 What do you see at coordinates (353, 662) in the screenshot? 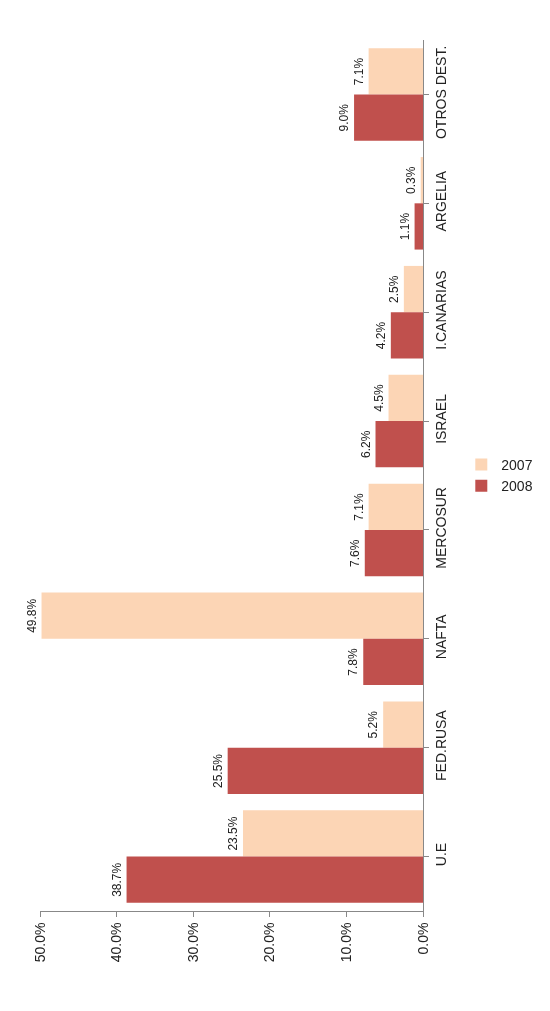
I see `data-label: 7.8%` at bounding box center [353, 662].